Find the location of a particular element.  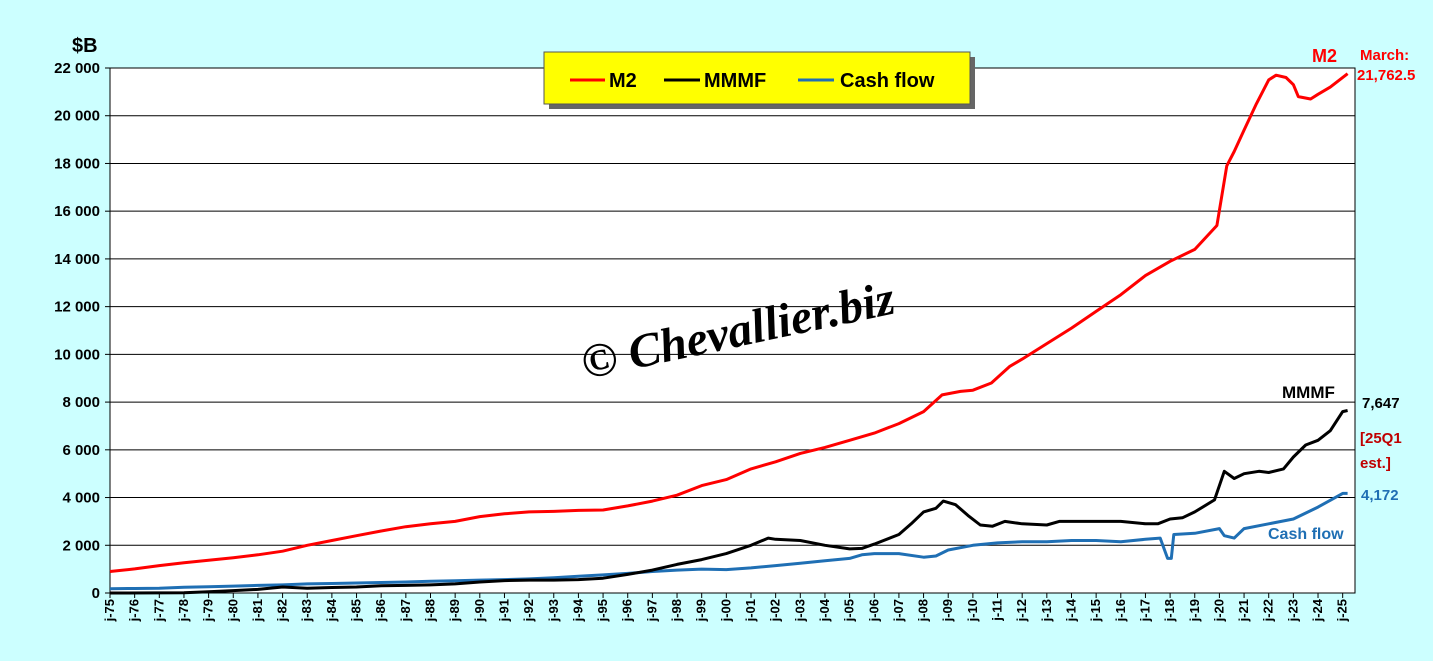

x-tick-label: j-06 is located at coordinates (873, 610).